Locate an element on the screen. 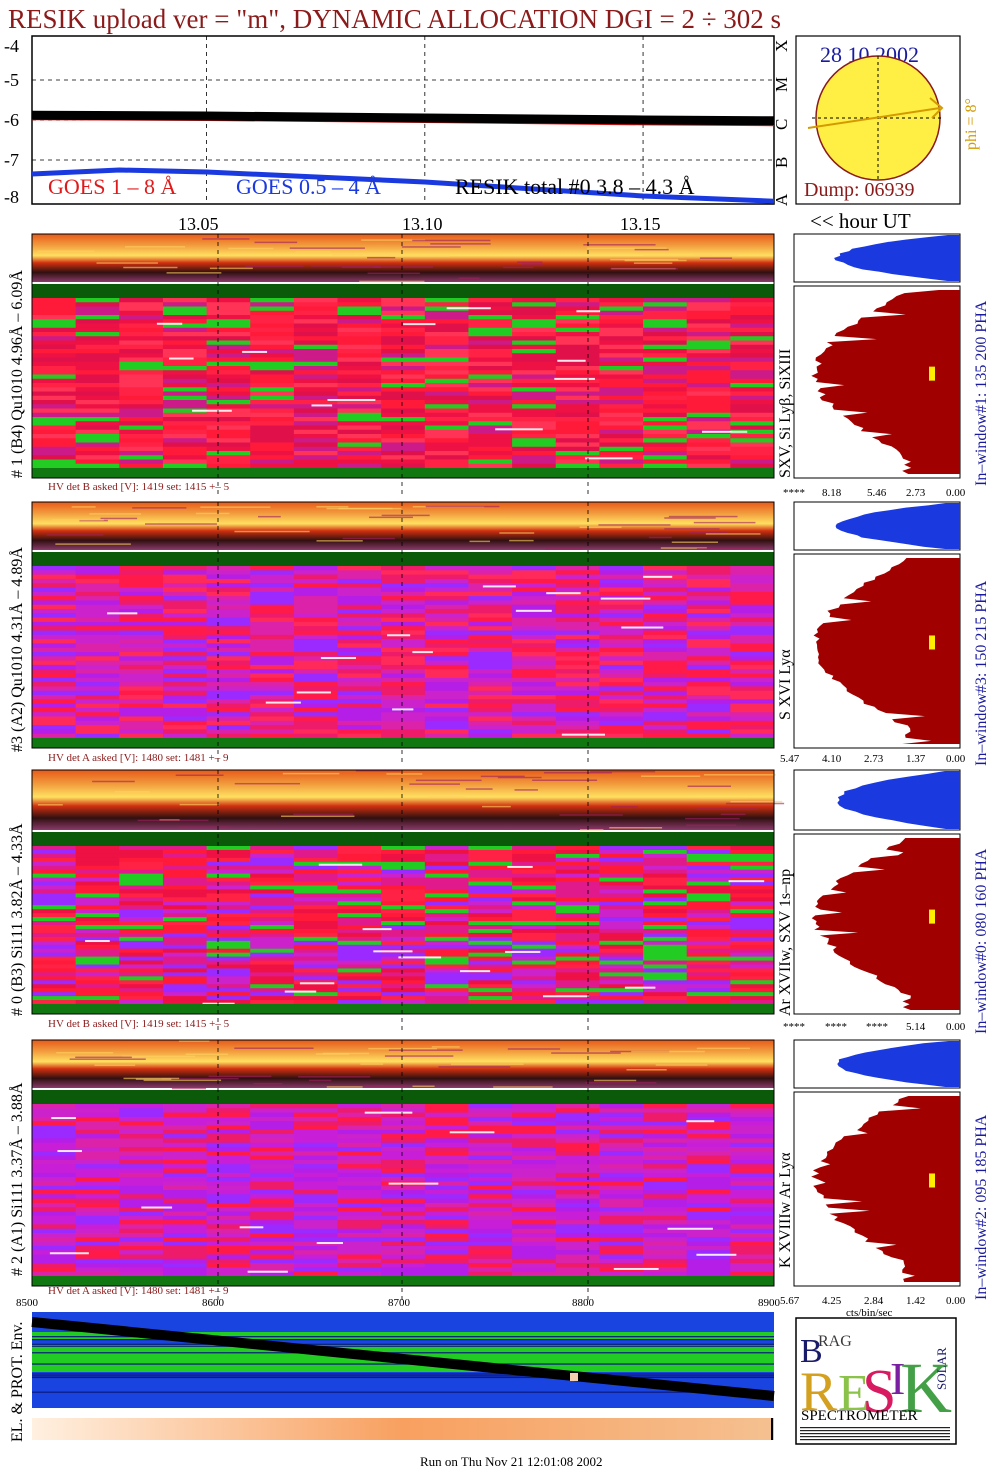  pha-histogram is located at coordinates (885, 382).